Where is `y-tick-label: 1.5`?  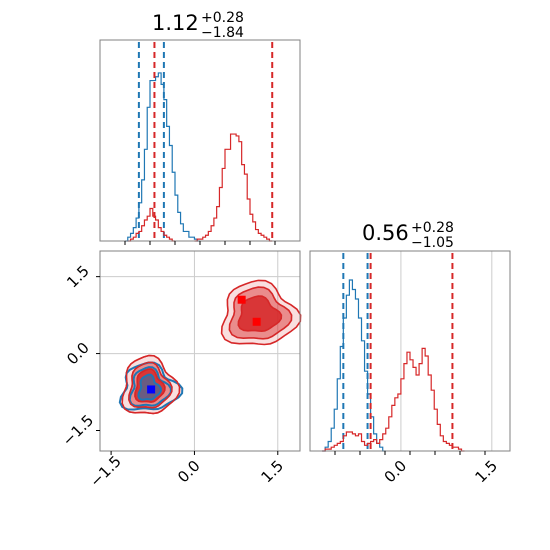 y-tick-label: 1.5 is located at coordinates (78, 277).